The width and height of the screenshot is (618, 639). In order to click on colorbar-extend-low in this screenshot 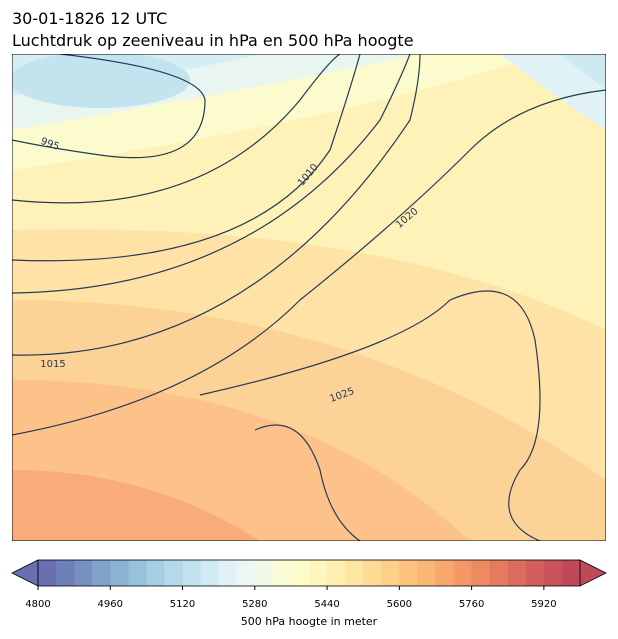, I will do `click(25, 573)`.